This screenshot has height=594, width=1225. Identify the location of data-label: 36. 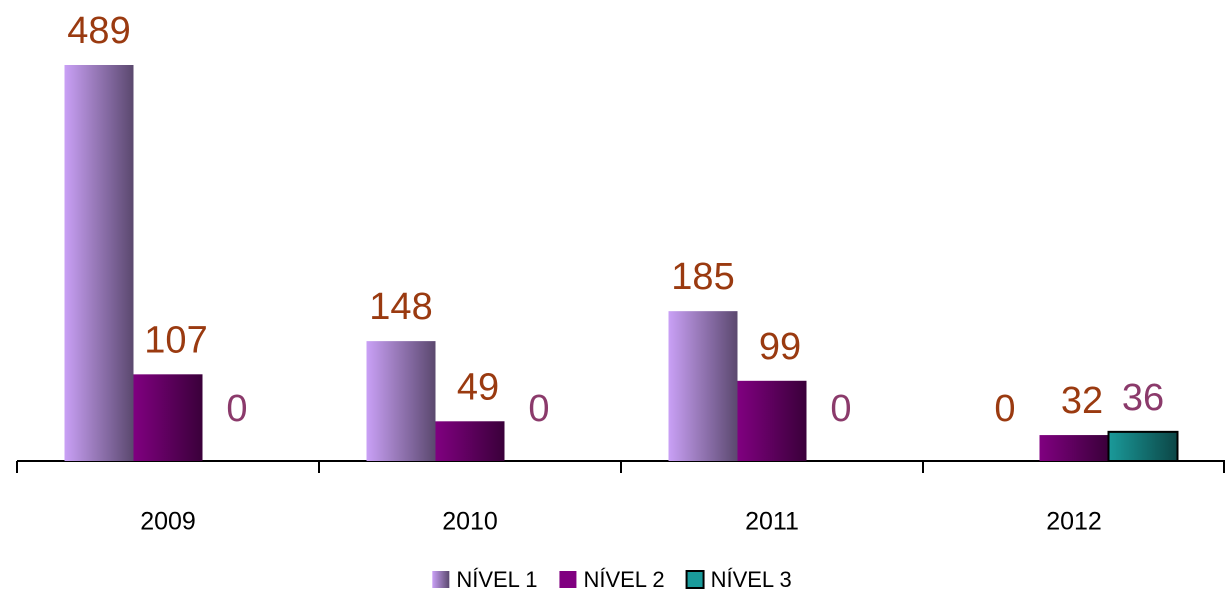
(1143, 398).